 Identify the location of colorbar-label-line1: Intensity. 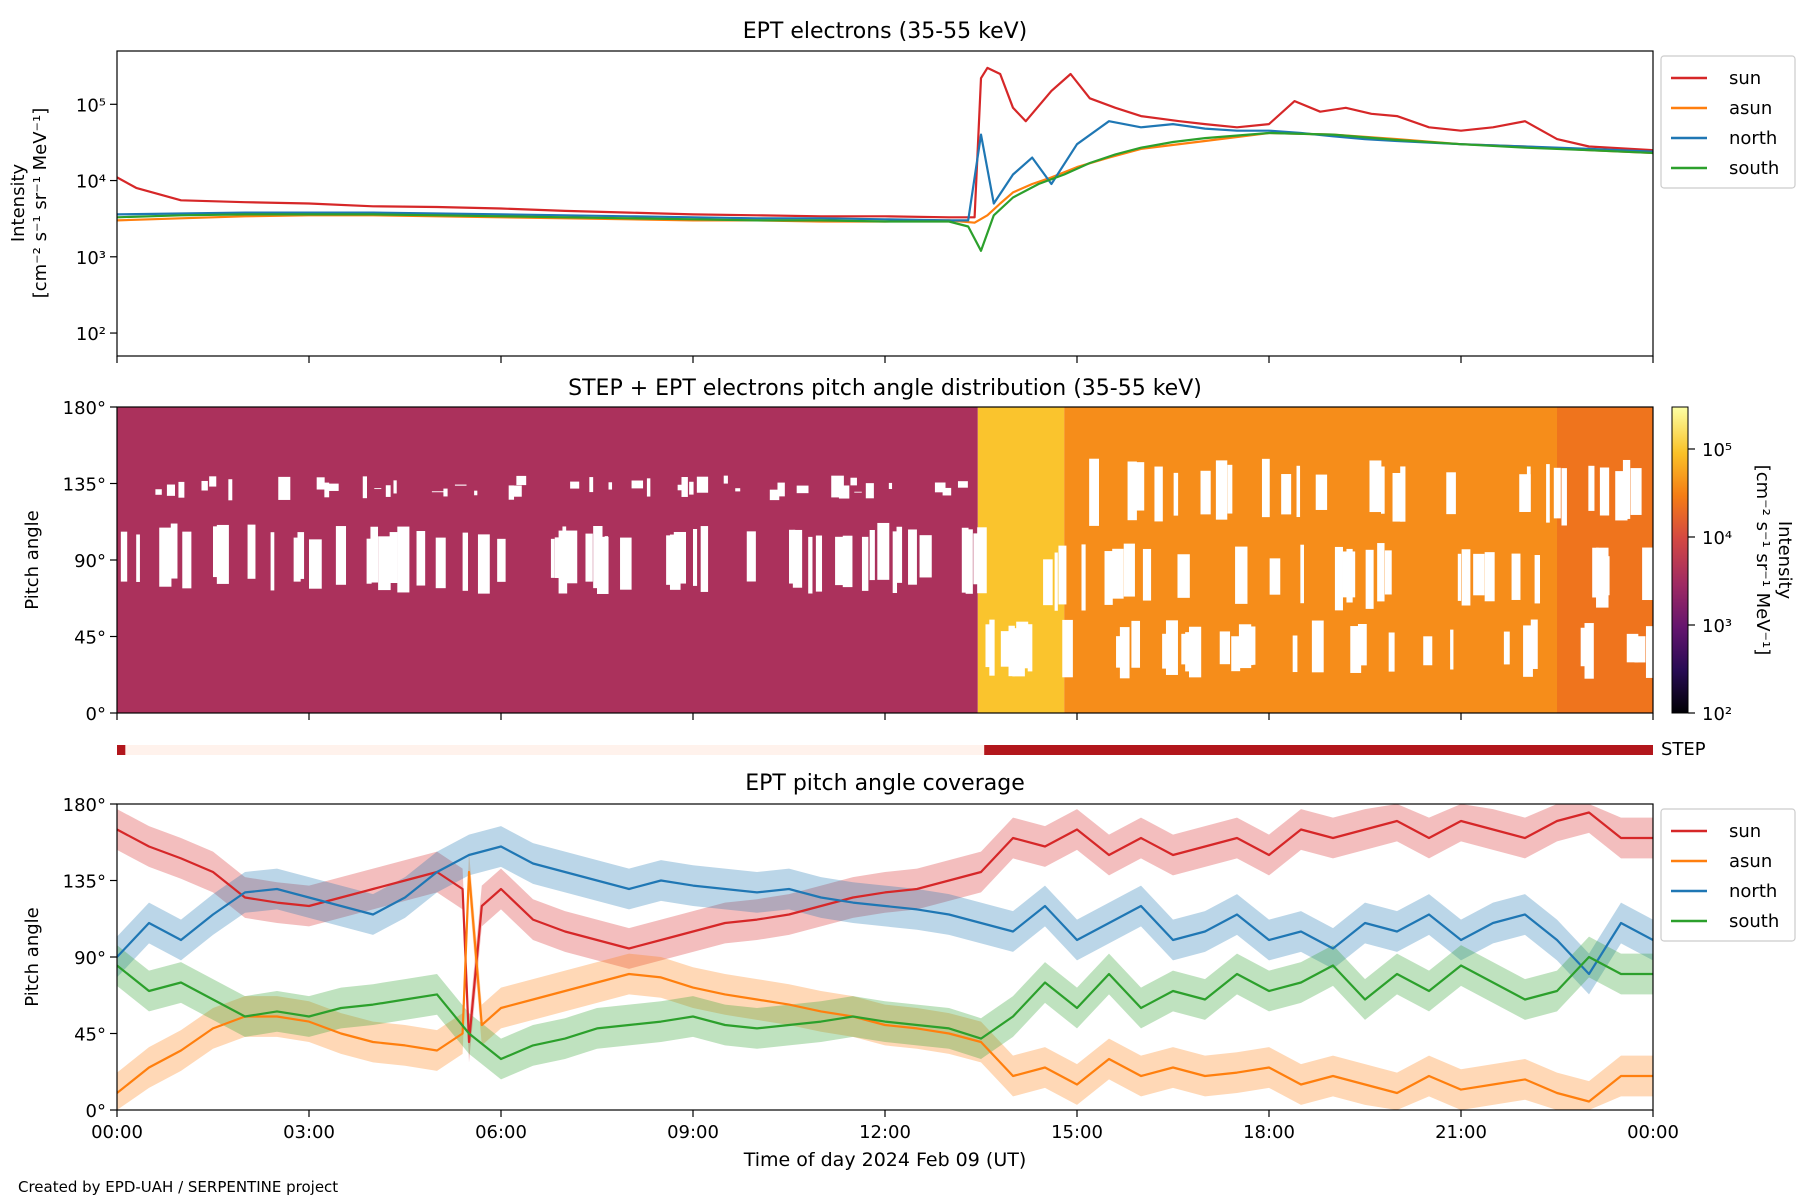
(1784, 560).